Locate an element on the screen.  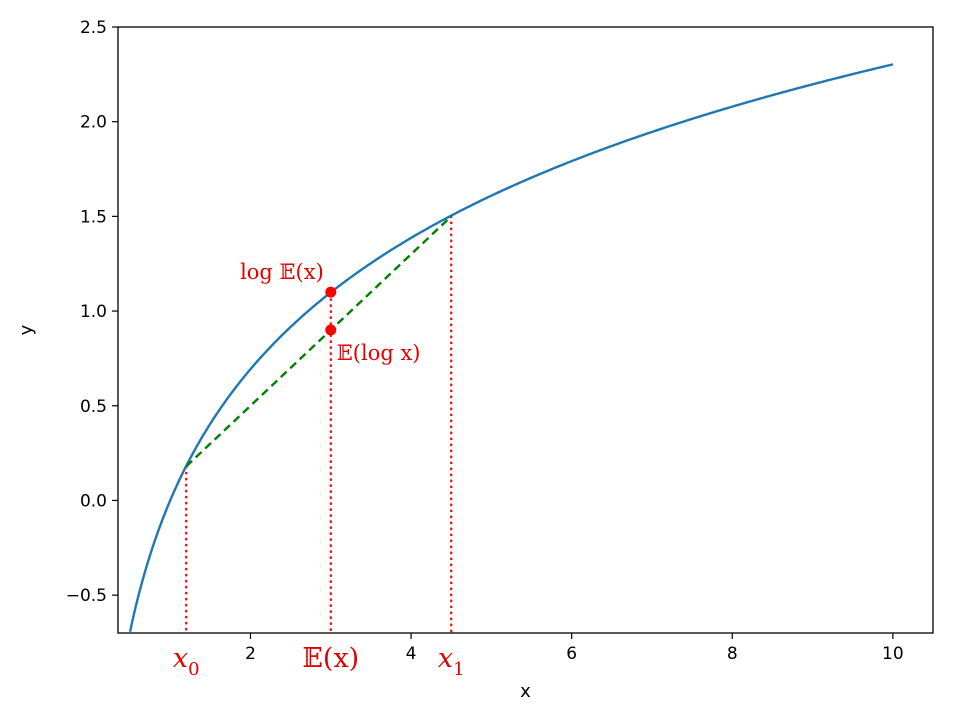
y-tick-label: 1.0 is located at coordinates (93, 312).